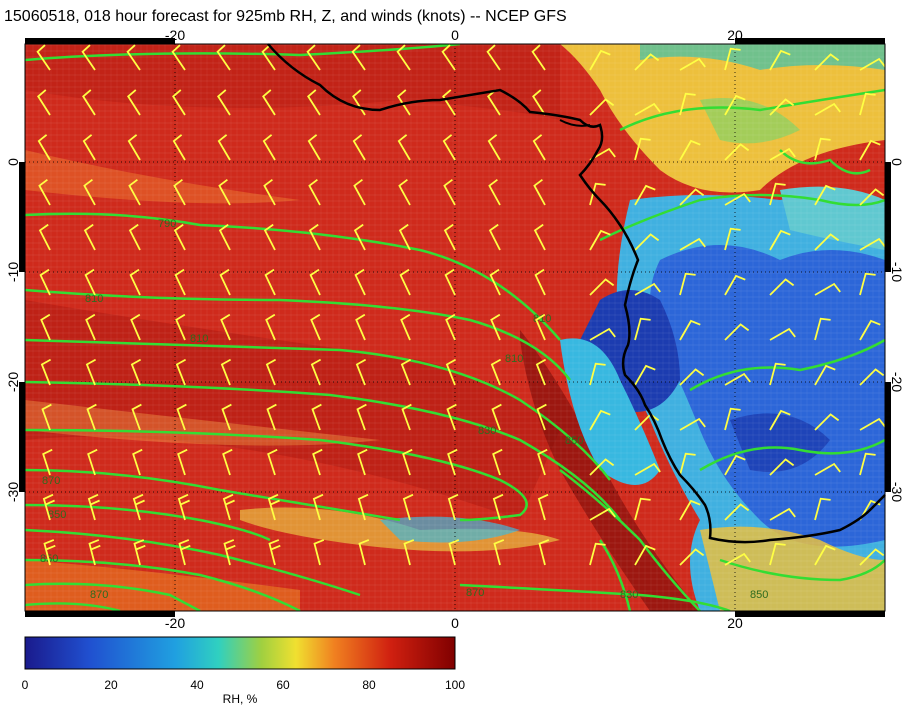 This screenshot has width=906, height=714. What do you see at coordinates (167, 224) in the screenshot?
I see `contour-label: 790` at bounding box center [167, 224].